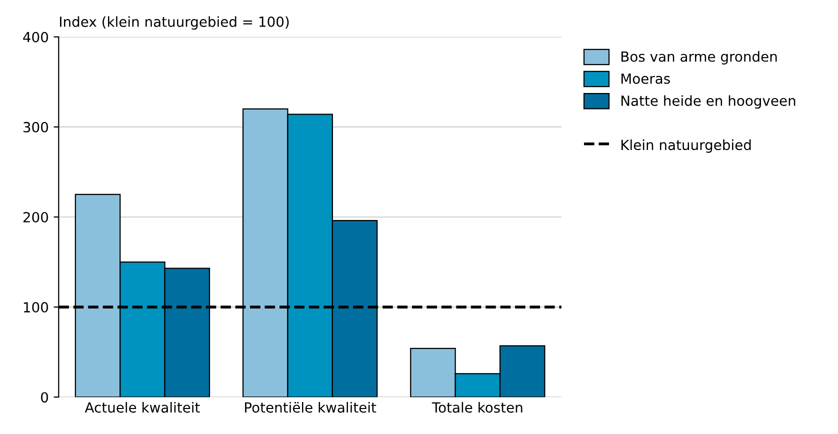  What do you see at coordinates (35, 127) in the screenshot?
I see `y-tick-label: 300` at bounding box center [35, 127].